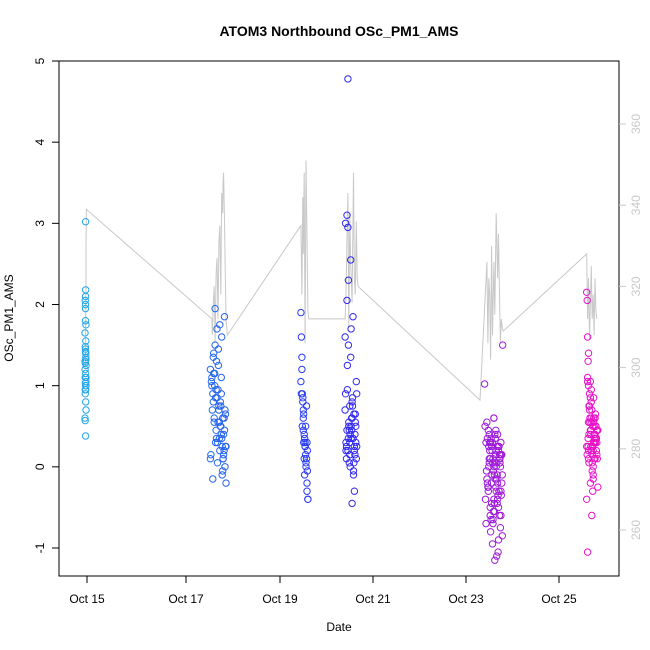  I want to click on y-tick-label: 3, so click(40, 223).